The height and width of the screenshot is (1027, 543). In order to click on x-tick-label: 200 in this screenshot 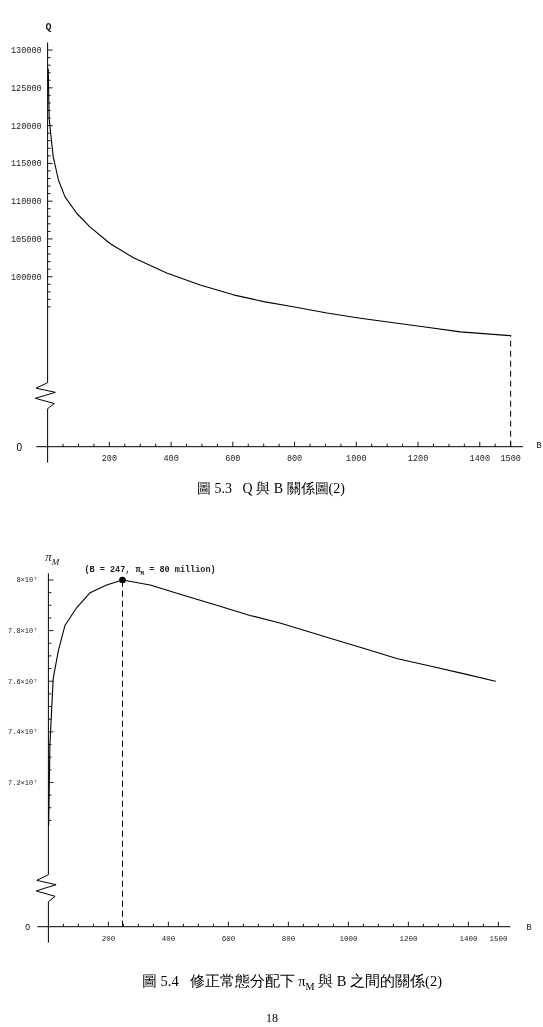, I will do `click(109, 459)`.